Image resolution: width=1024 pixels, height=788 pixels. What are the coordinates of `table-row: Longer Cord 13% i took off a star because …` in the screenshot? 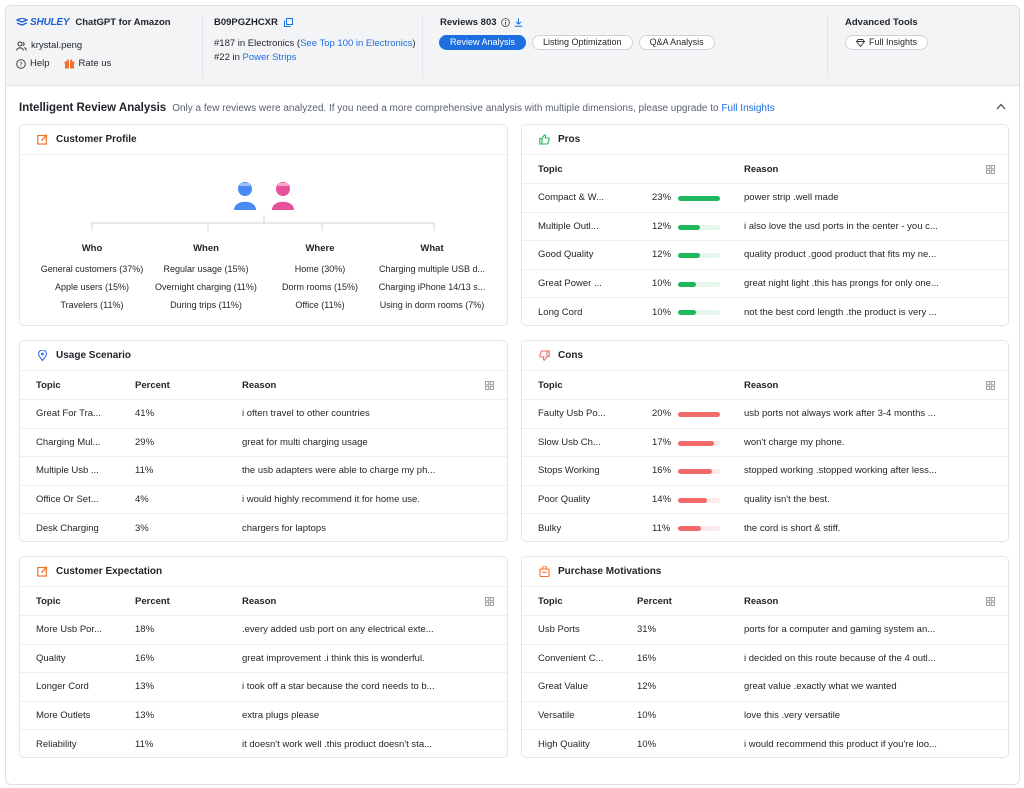 It's located at (263, 687).